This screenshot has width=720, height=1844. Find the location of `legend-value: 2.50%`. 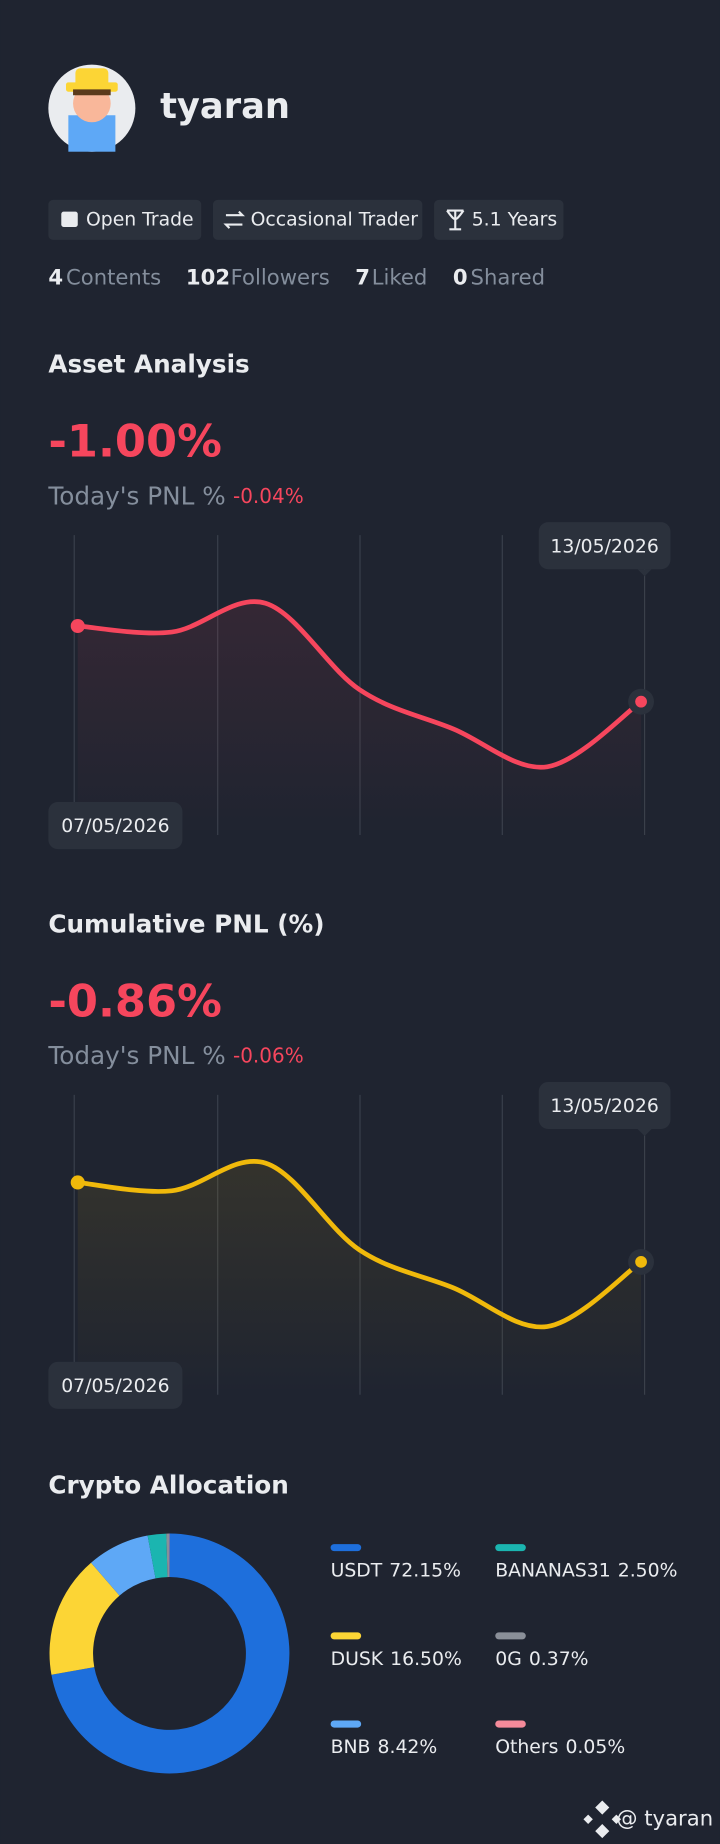

legend-value: 2.50% is located at coordinates (648, 1571).